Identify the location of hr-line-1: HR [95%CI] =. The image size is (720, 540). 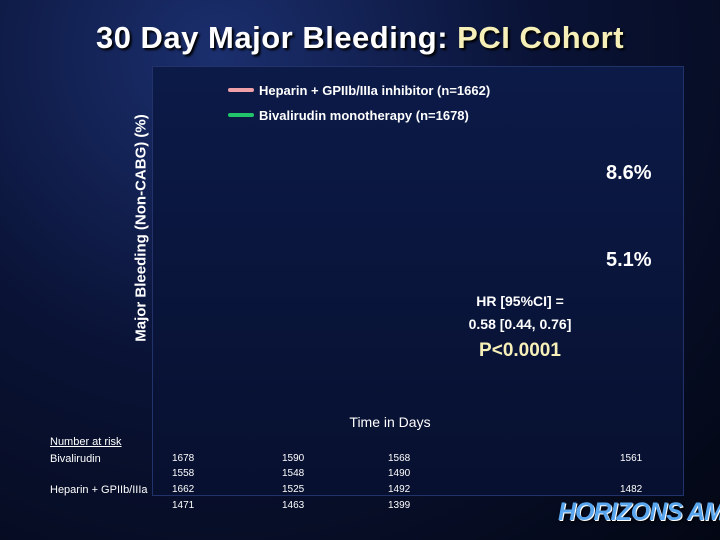
(520, 301).